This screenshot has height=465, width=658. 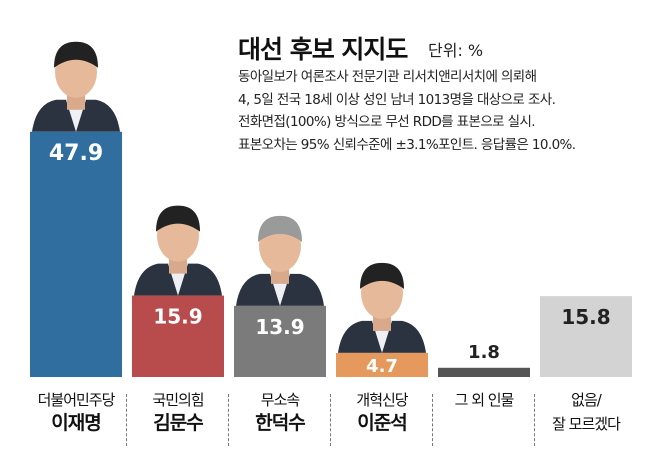 I want to click on value-label: 1.8, so click(x=484, y=352).